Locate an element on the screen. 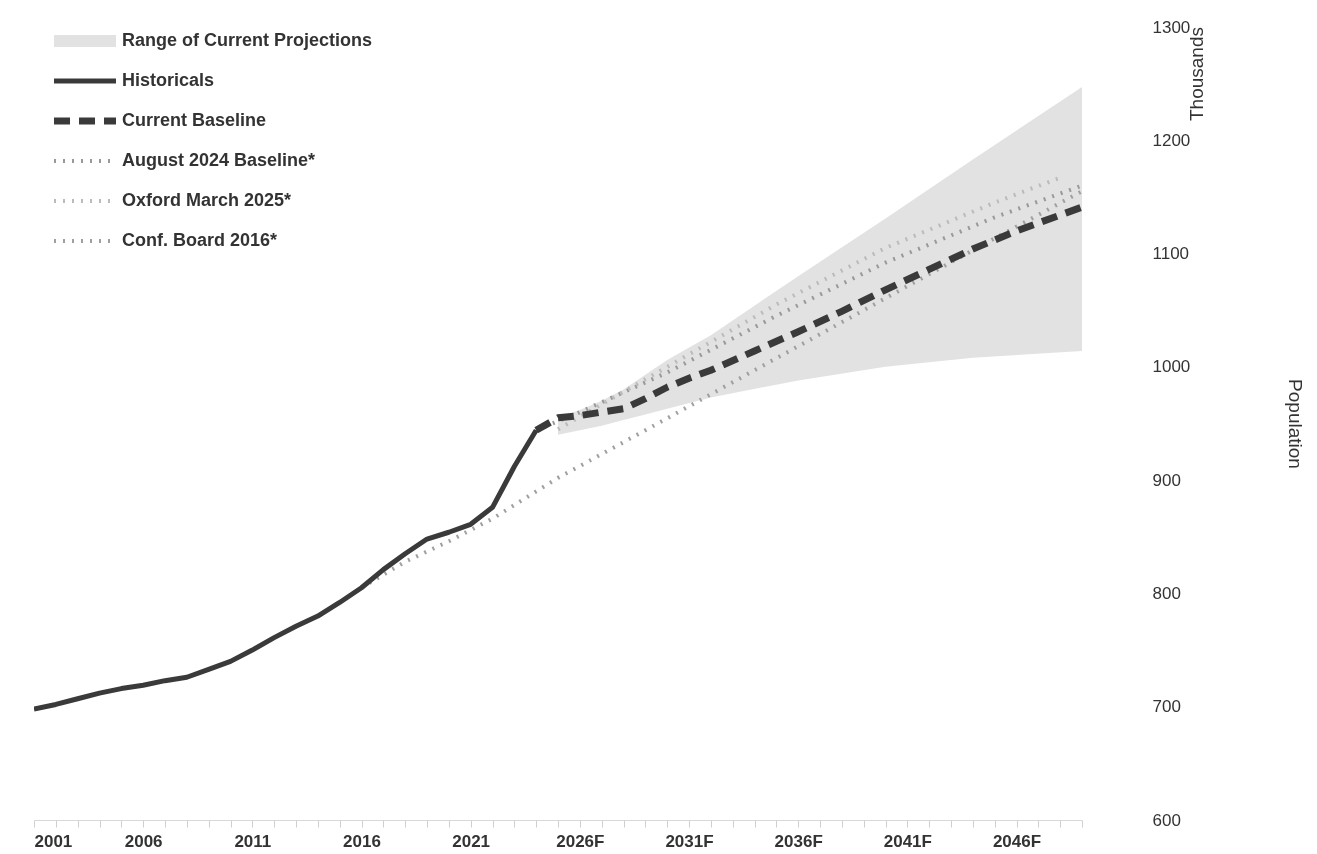  x-tick-label: 2001 is located at coordinates (53, 841).